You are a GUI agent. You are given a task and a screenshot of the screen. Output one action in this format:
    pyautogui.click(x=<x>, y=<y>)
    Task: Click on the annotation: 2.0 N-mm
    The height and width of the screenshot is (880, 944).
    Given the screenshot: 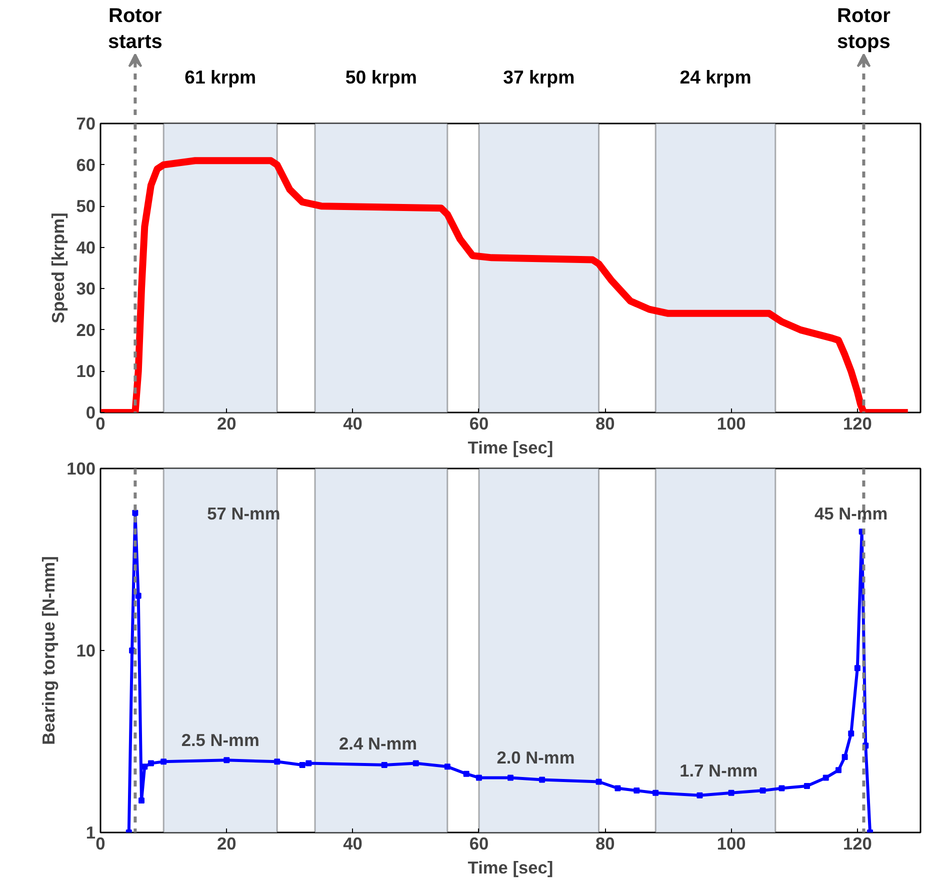 What is the action you would take?
    pyautogui.click(x=535, y=758)
    